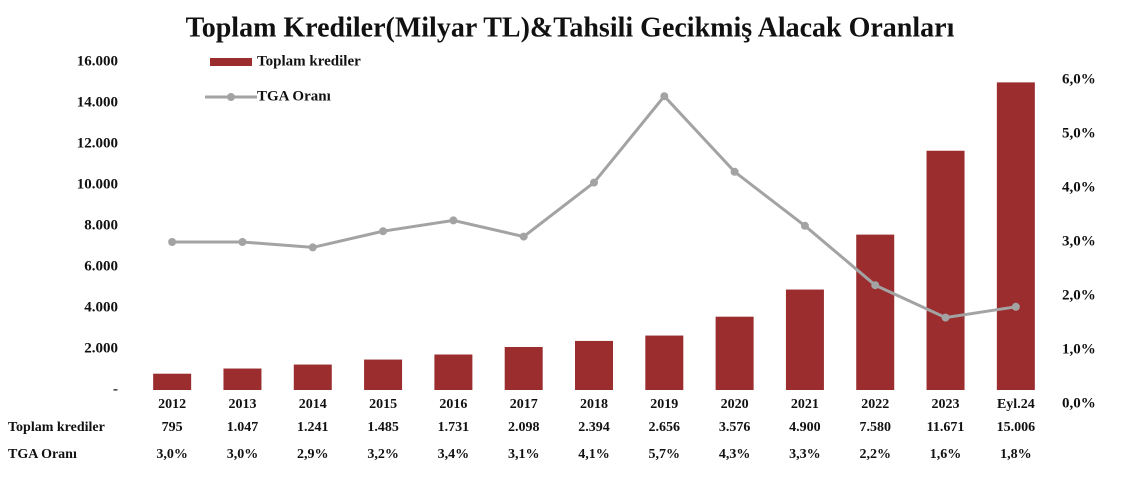 This screenshot has width=1127, height=477. I want to click on y2-tick-label: 4,0%, so click(1079, 187).